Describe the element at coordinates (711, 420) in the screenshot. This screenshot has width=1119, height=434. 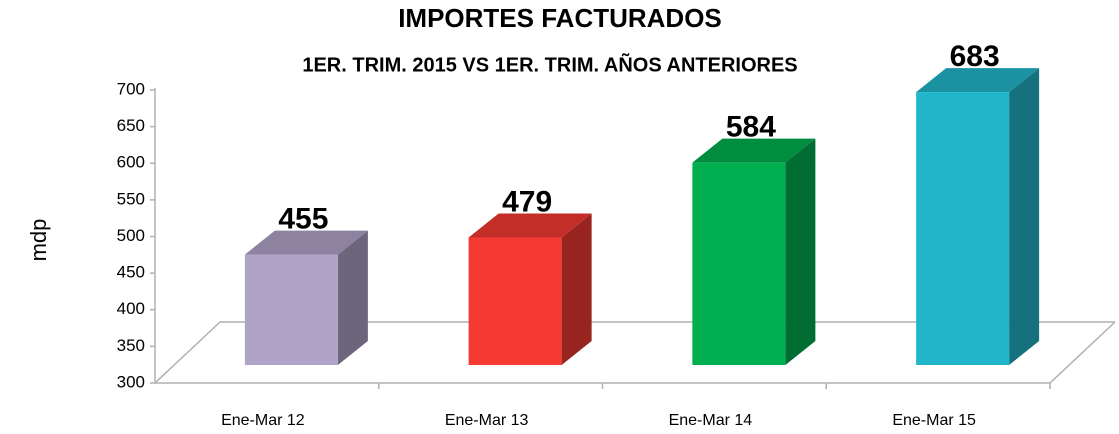
I see `x-tick-label: Ene-Mar 14` at that location.